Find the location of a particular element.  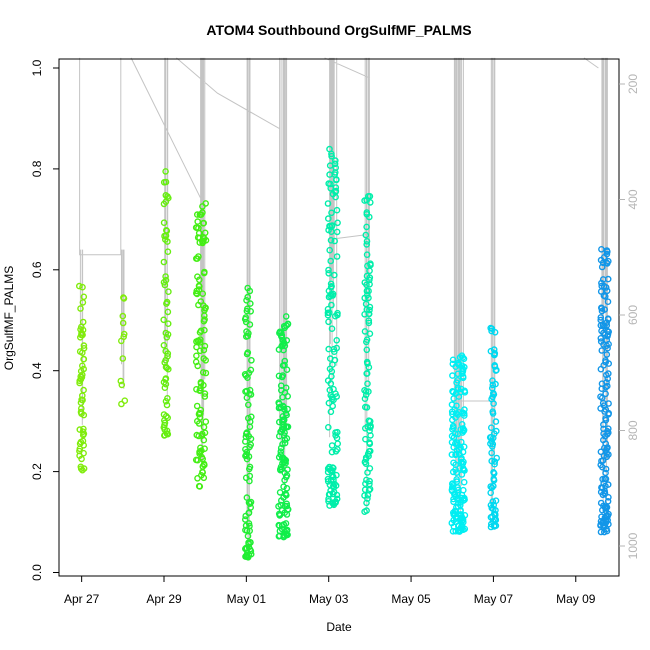

y-tick-label: 0.4 is located at coordinates (37, 370).